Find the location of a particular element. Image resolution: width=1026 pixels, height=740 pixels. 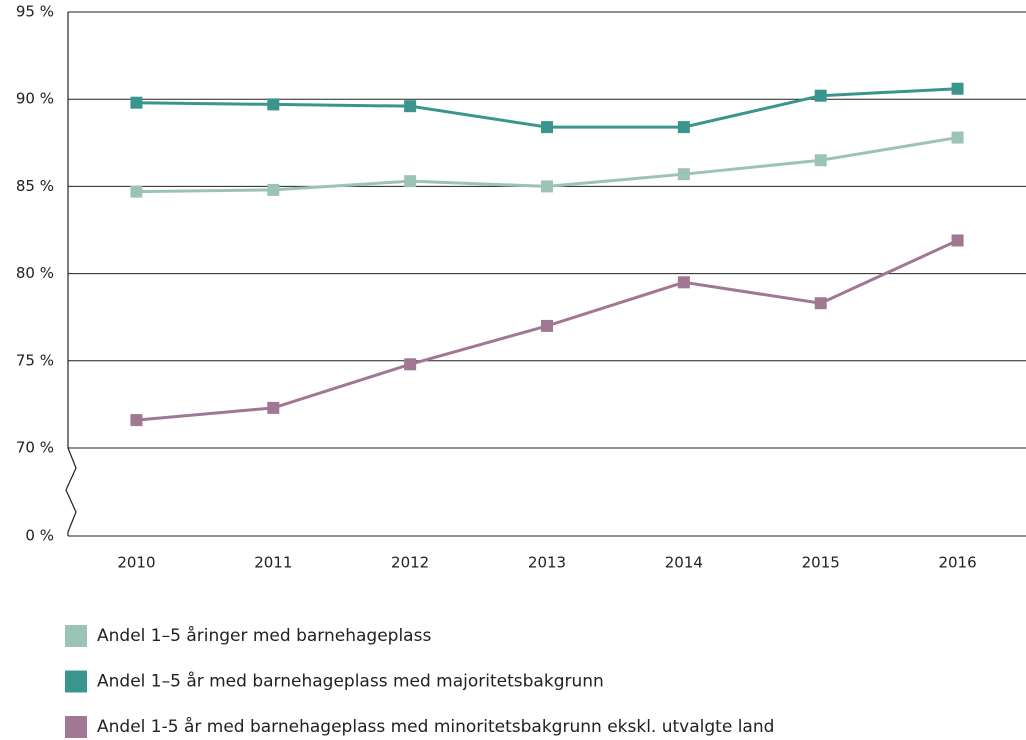

y-tick-label: 75 % is located at coordinates (35, 360).